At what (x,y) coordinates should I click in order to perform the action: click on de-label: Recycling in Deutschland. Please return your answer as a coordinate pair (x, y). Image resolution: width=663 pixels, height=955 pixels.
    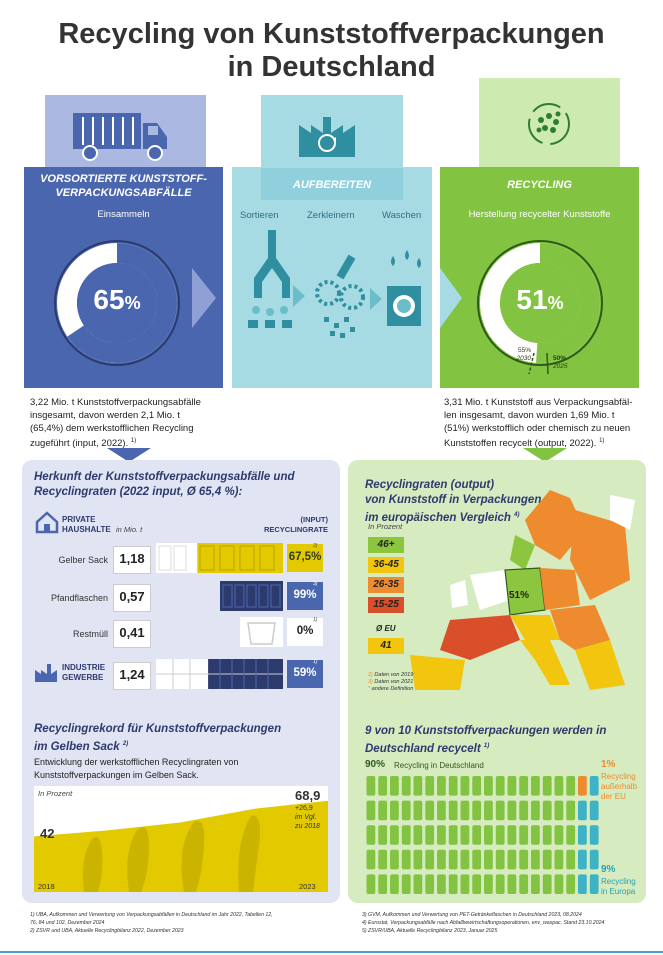
    Looking at the image, I should click on (439, 765).